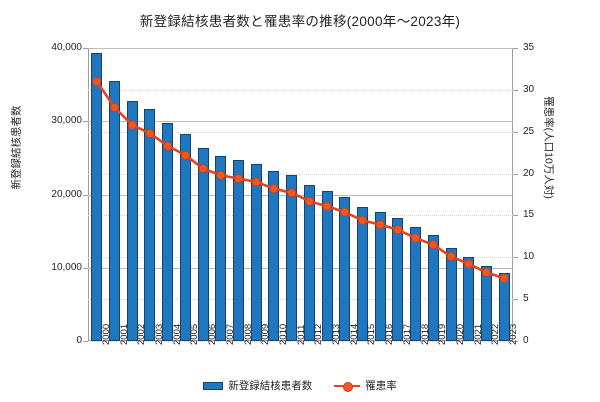  What do you see at coordinates (66, 194) in the screenshot?
I see `y-axis-left-tick-label: 20,000` at bounding box center [66, 194].